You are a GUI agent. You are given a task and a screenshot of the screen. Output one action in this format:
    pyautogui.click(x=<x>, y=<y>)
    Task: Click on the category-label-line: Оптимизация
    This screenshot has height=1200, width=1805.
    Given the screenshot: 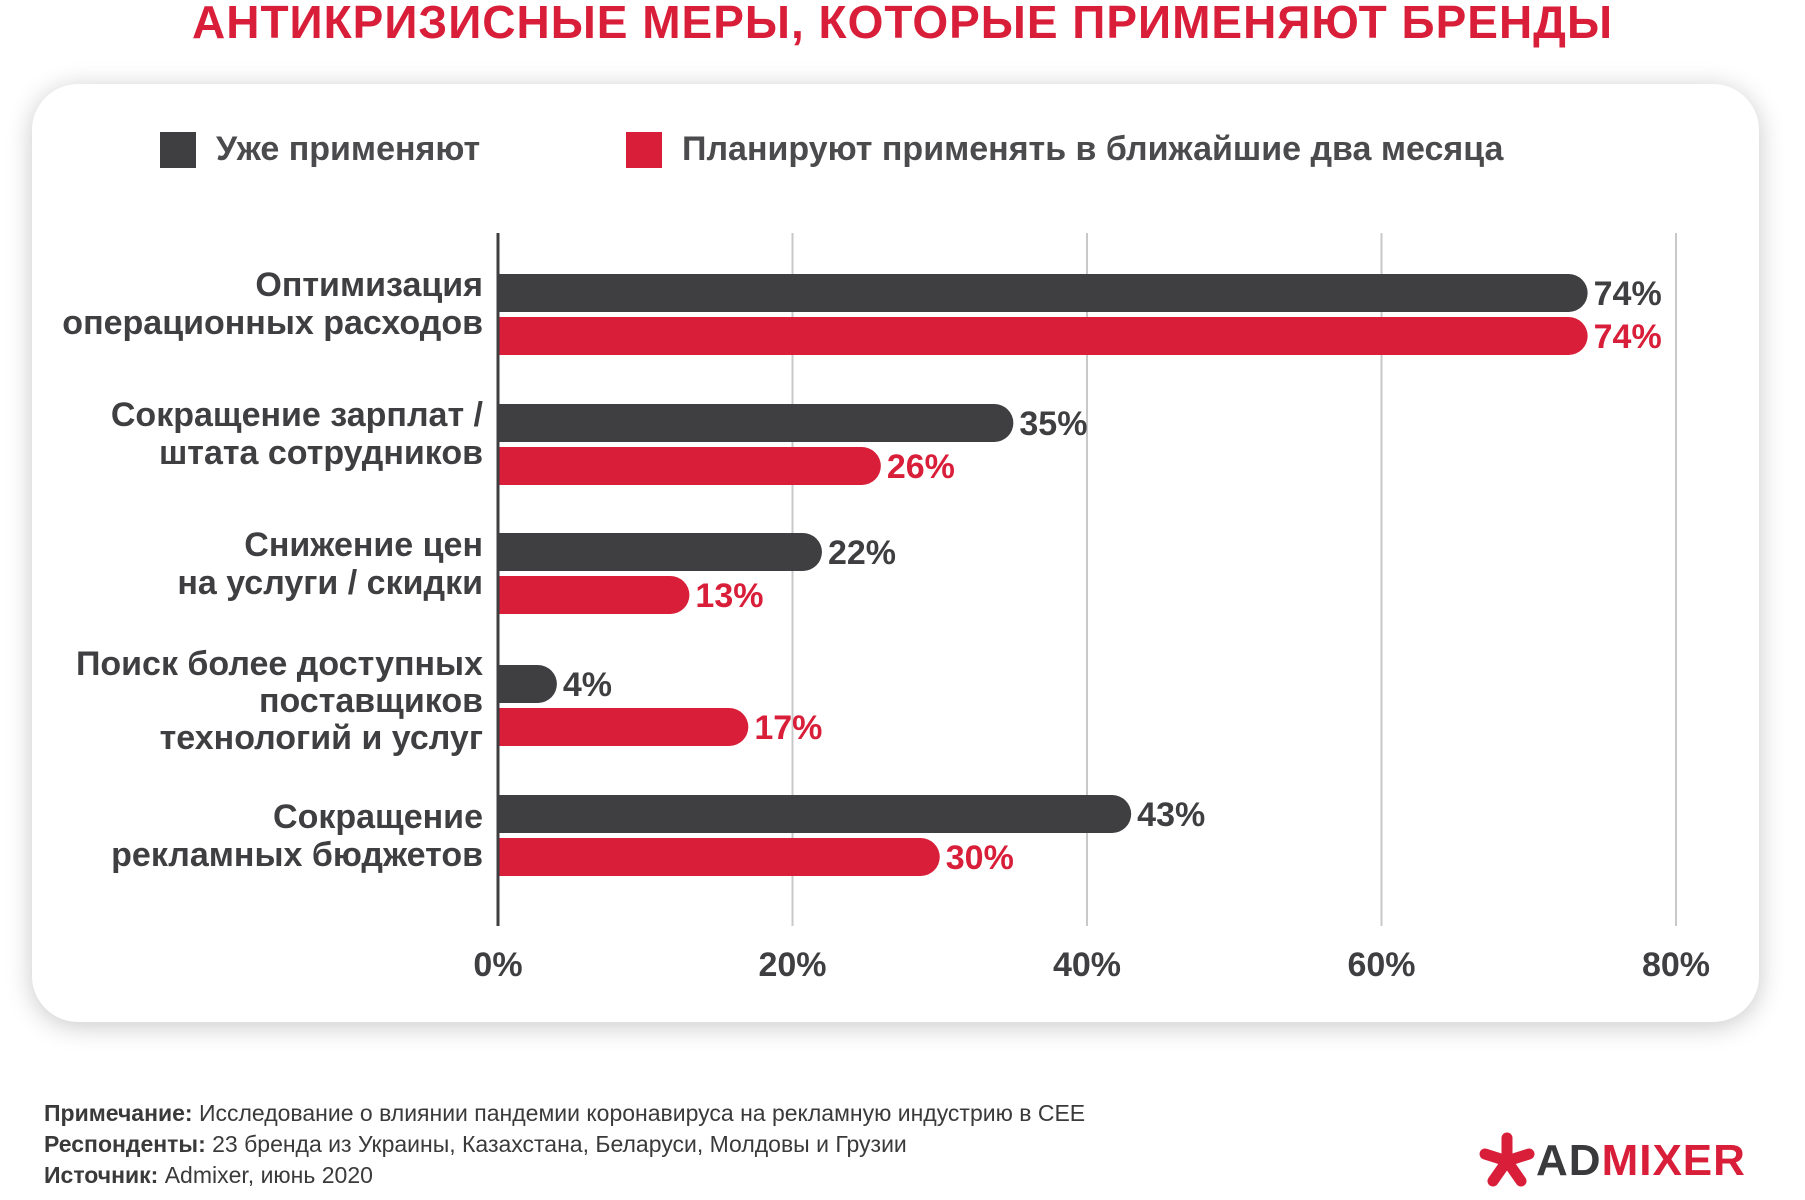 What is the action you would take?
    pyautogui.click(x=369, y=285)
    